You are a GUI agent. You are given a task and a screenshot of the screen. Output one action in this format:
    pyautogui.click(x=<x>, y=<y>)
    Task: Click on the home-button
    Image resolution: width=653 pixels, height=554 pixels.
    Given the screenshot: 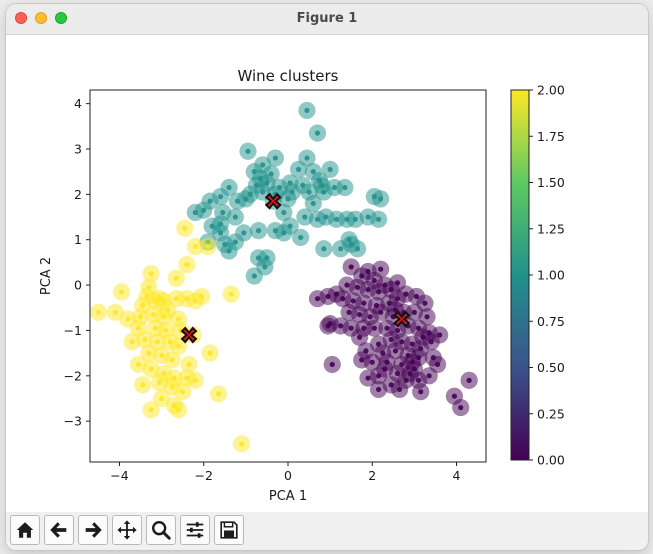 What is the action you would take?
    pyautogui.click(x=25, y=530)
    